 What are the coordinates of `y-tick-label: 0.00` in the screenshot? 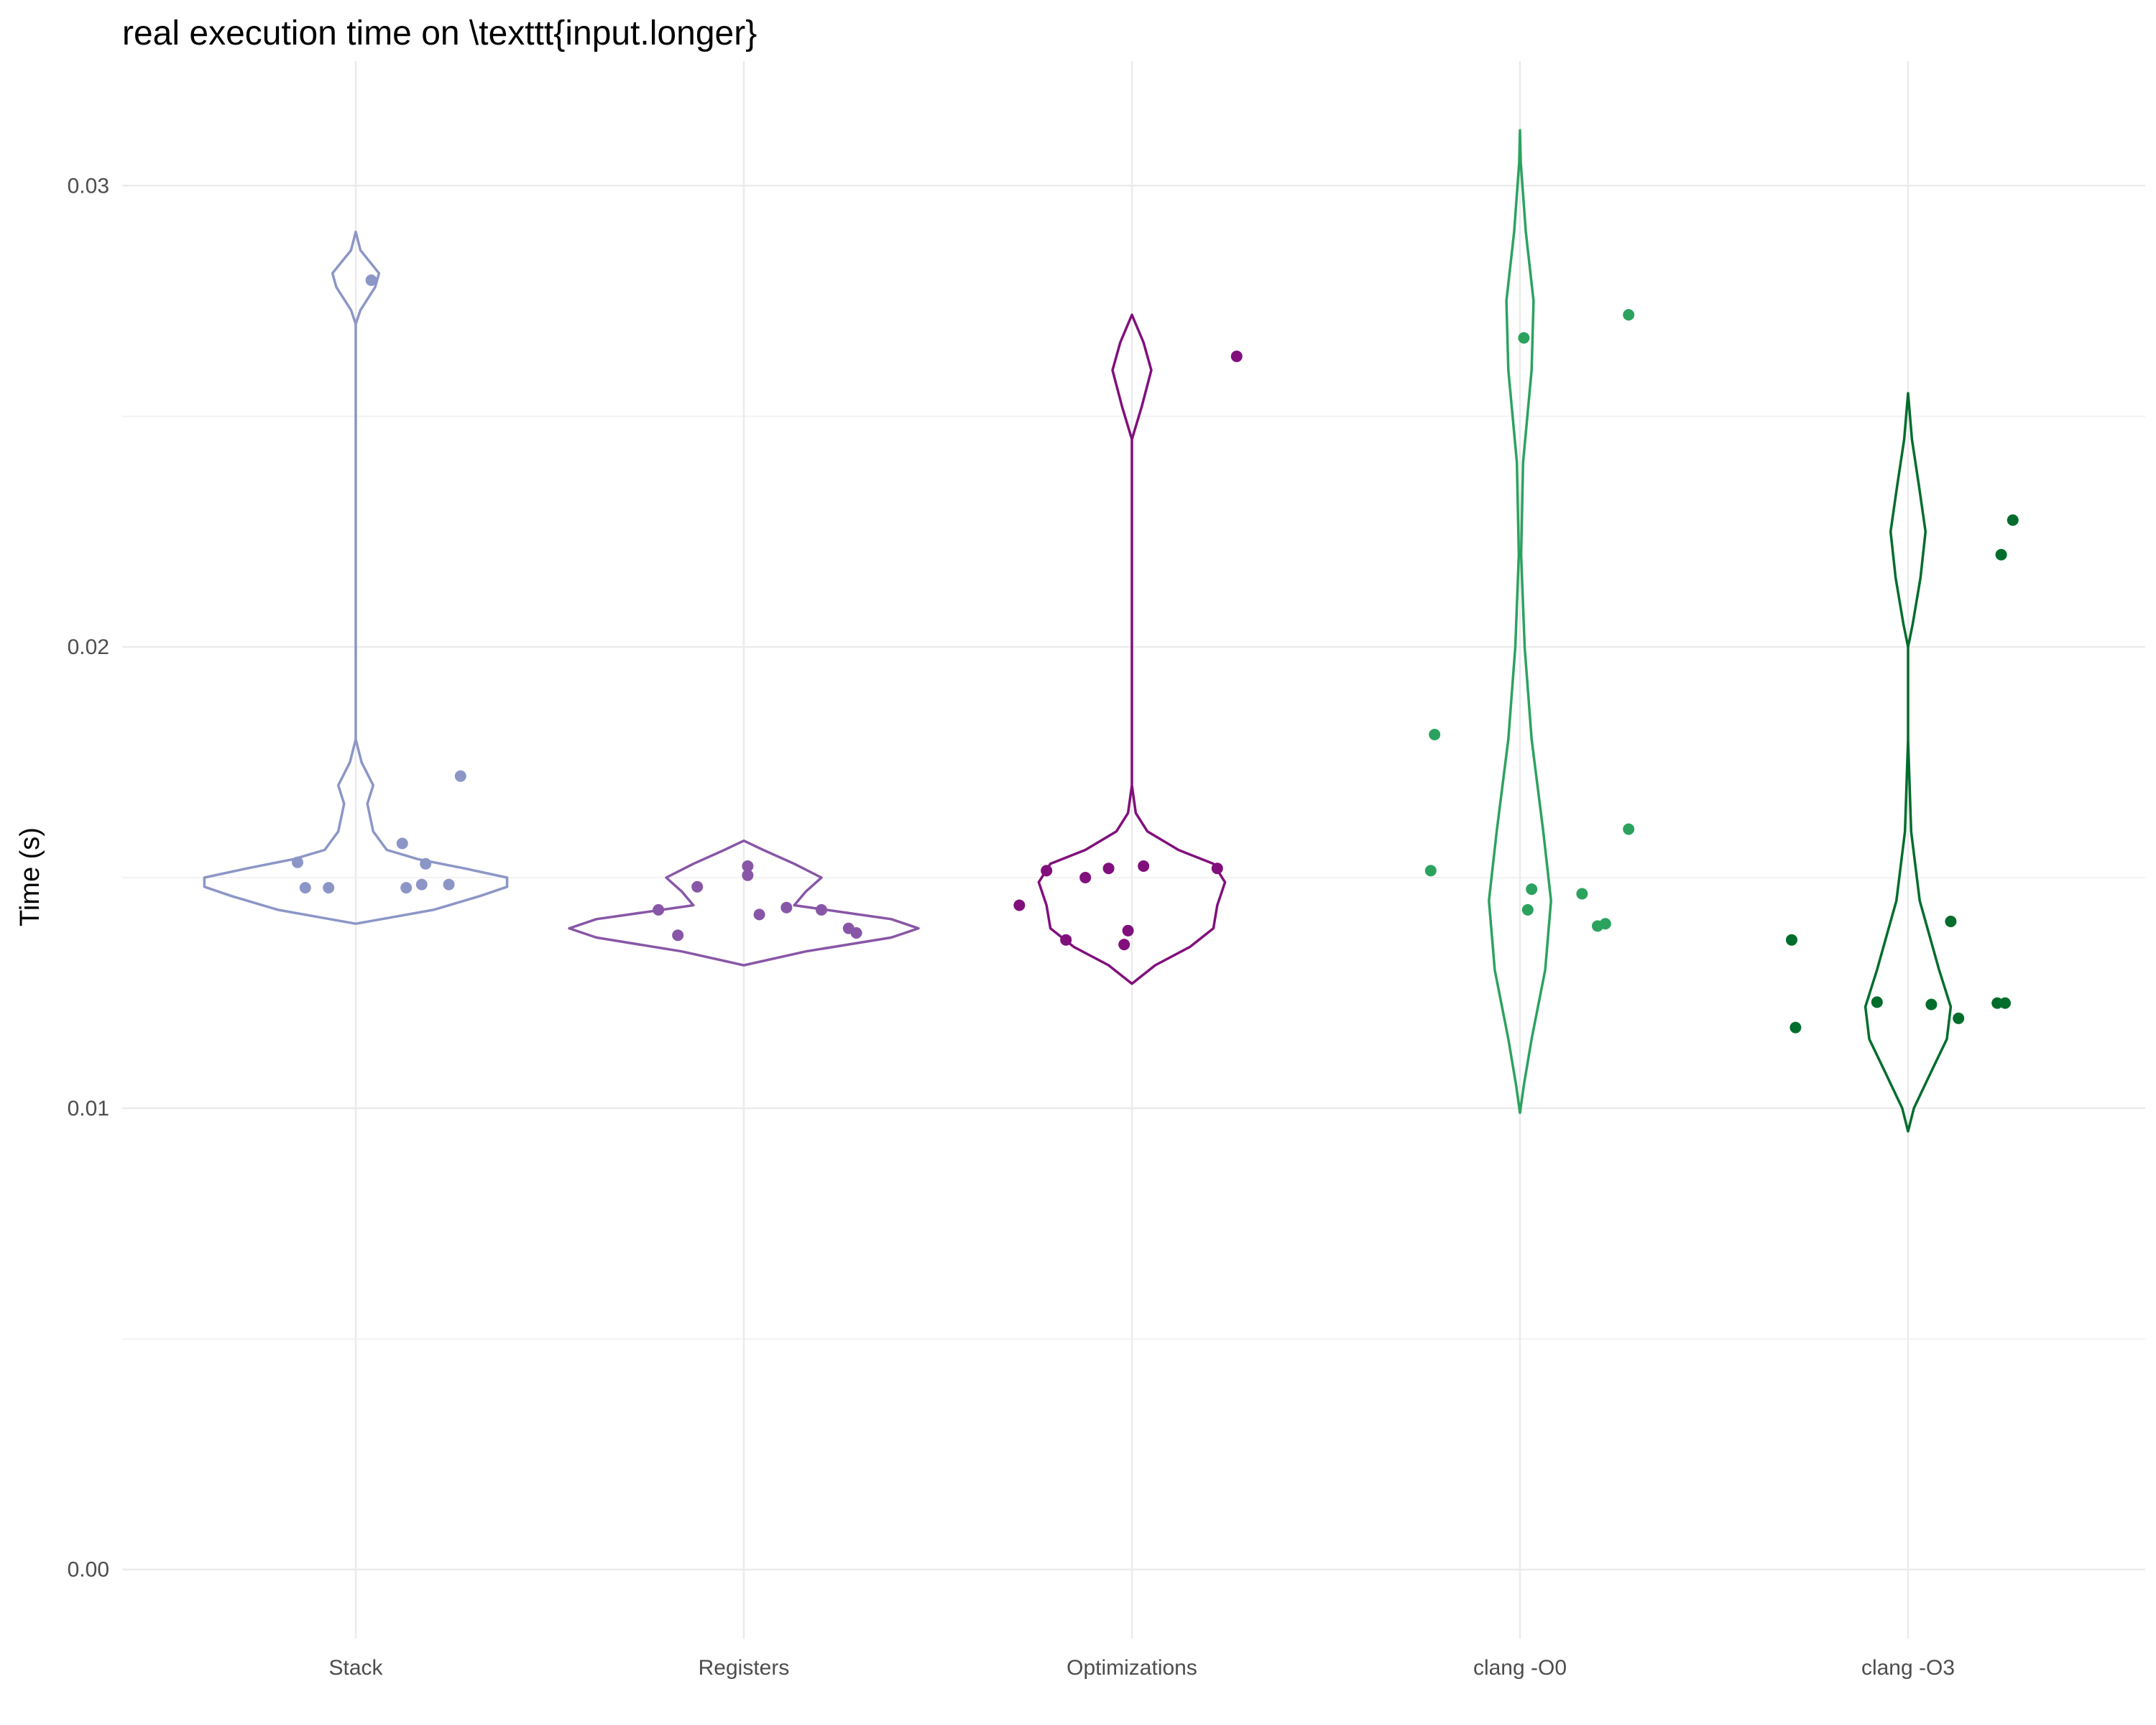 It's located at (88, 1570).